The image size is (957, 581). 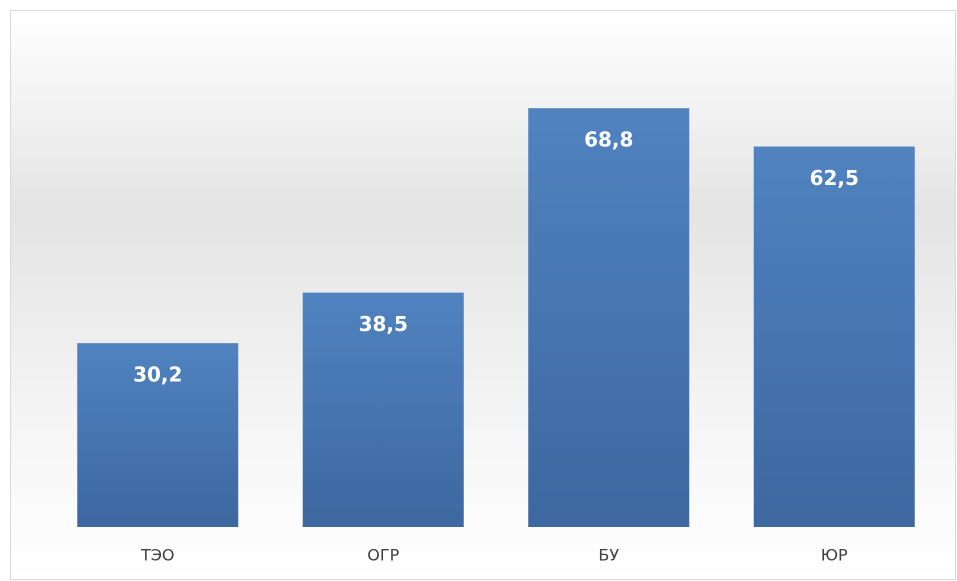 What do you see at coordinates (608, 140) in the screenshot?
I see `data-label: 68,8` at bounding box center [608, 140].